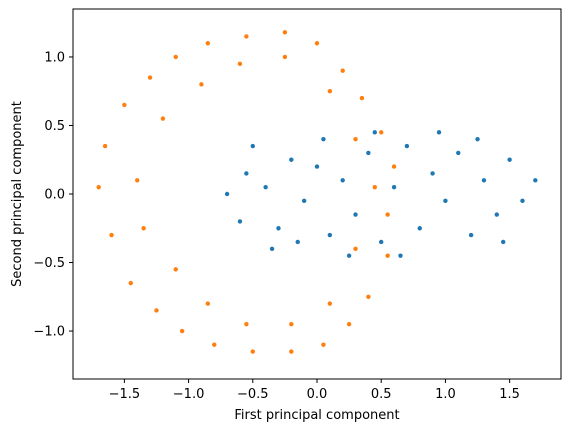 The width and height of the screenshot is (579, 432). I want to click on x-tick-label: 0.5, so click(381, 394).